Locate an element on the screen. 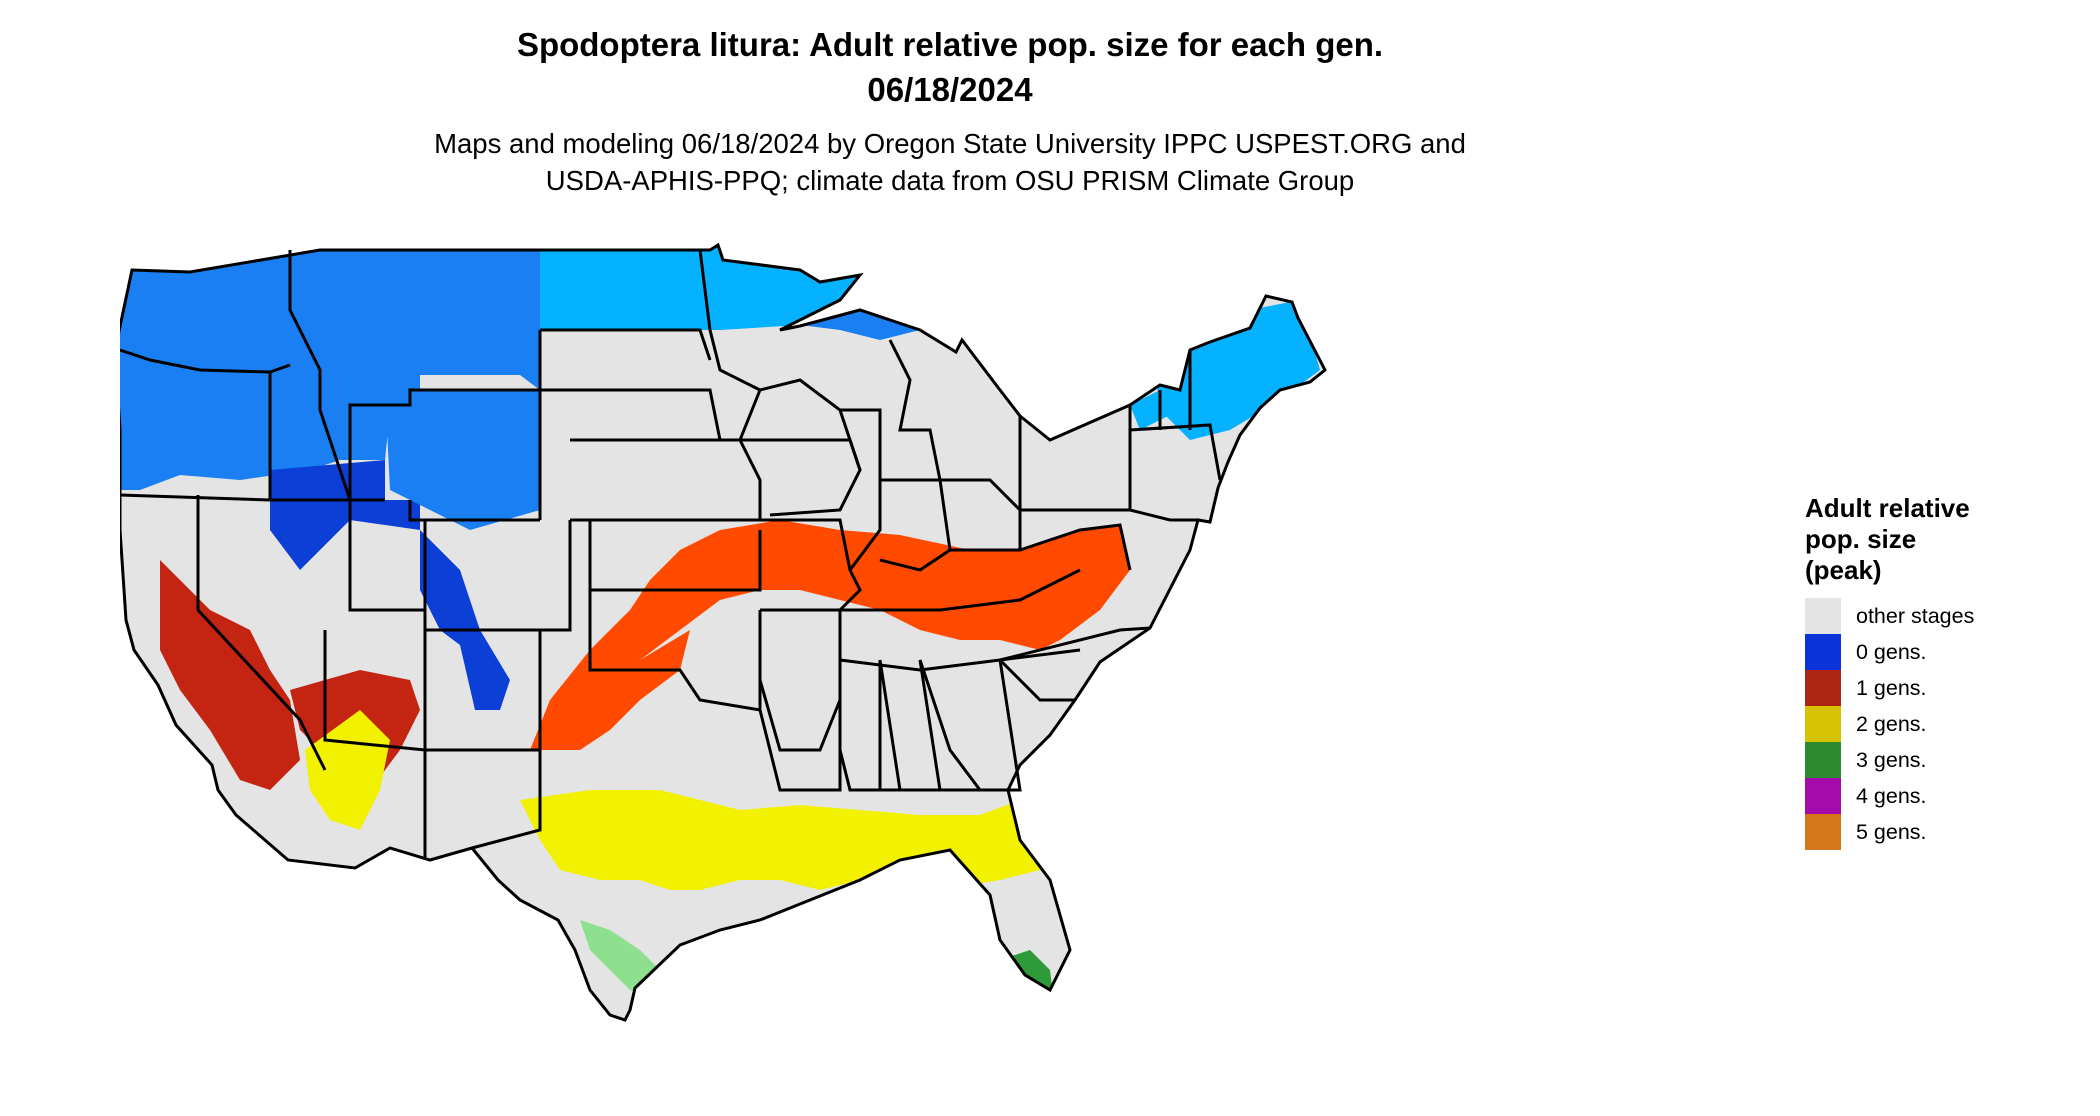 This screenshot has height=1116, width=2100. legend-label: other stages is located at coordinates (1915, 615).